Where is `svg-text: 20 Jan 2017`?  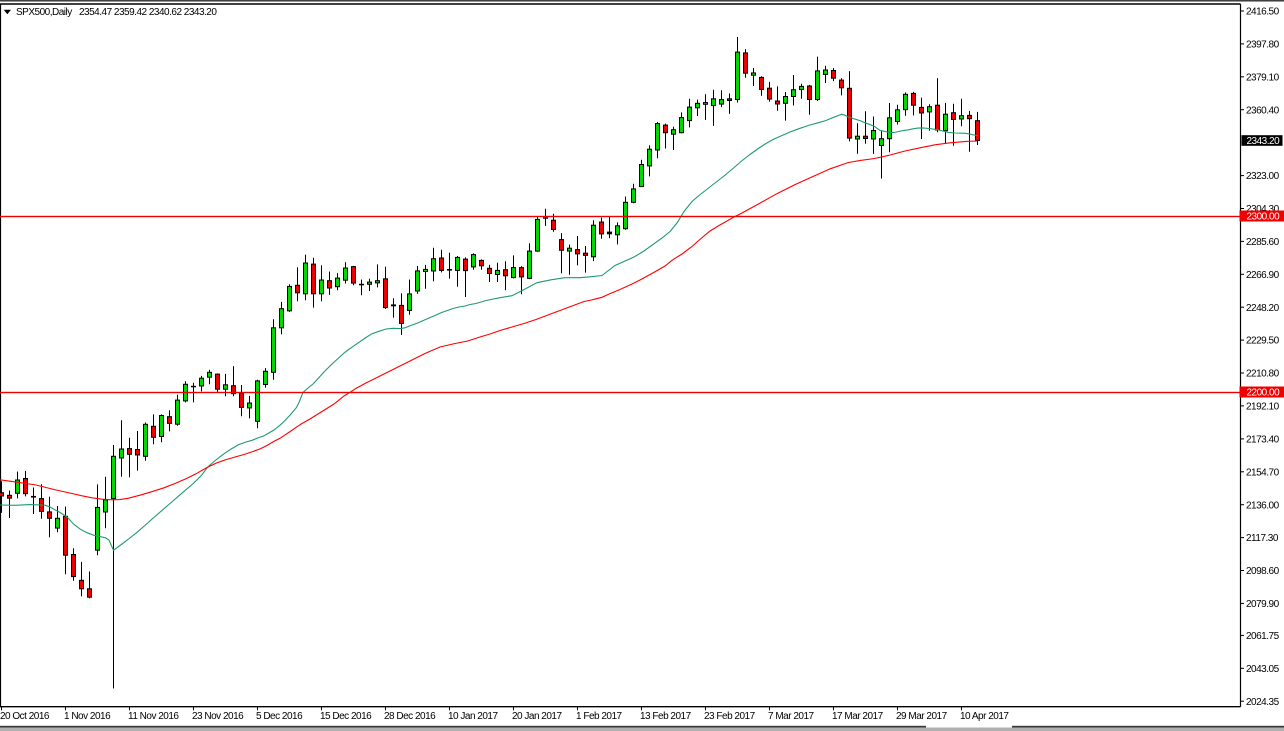 svg-text: 20 Jan 2017 is located at coordinates (537, 716).